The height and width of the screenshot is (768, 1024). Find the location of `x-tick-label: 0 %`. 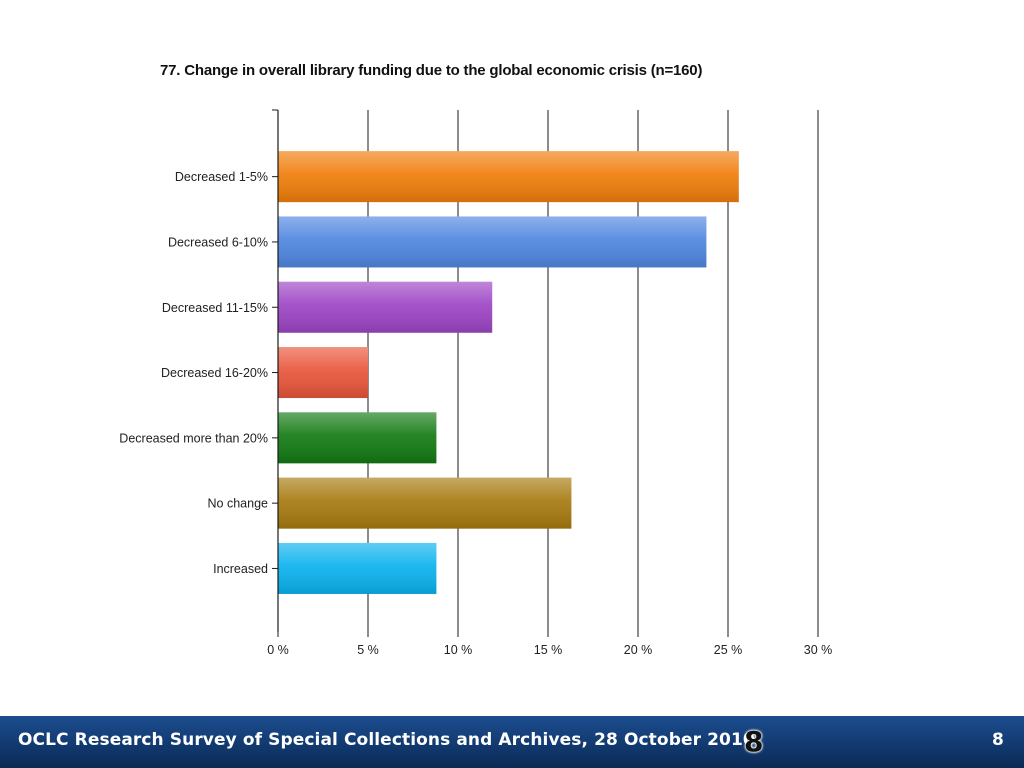

x-tick-label: 0 % is located at coordinates (278, 650).